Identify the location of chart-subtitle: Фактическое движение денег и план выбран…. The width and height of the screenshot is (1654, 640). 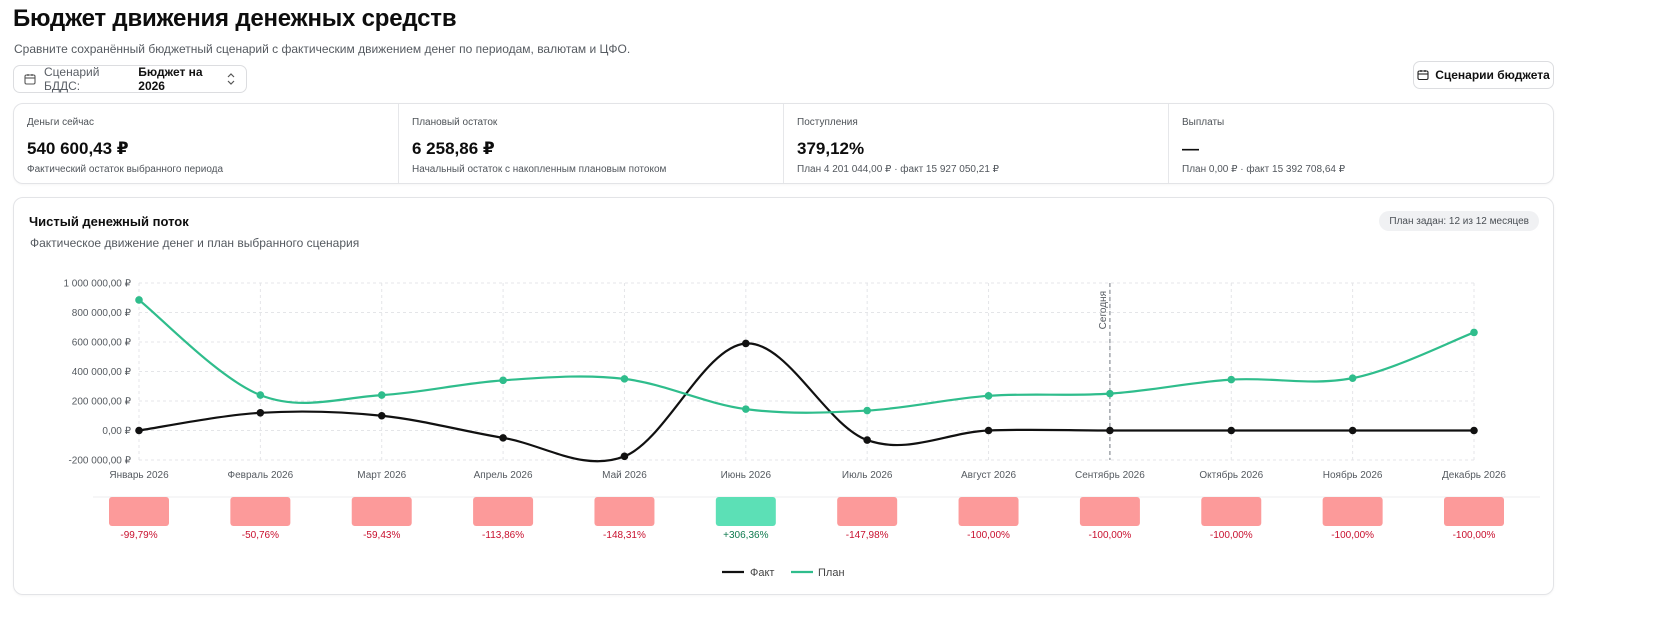
(195, 243).